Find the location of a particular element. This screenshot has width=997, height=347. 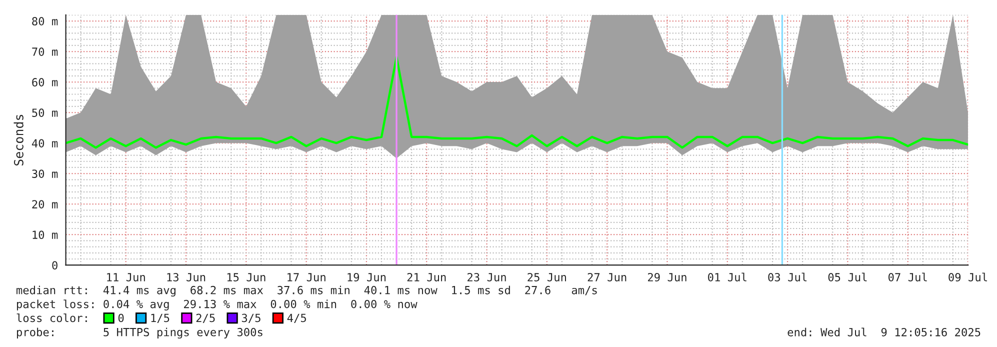

x-tick-label: 07 Jul is located at coordinates (907, 277).